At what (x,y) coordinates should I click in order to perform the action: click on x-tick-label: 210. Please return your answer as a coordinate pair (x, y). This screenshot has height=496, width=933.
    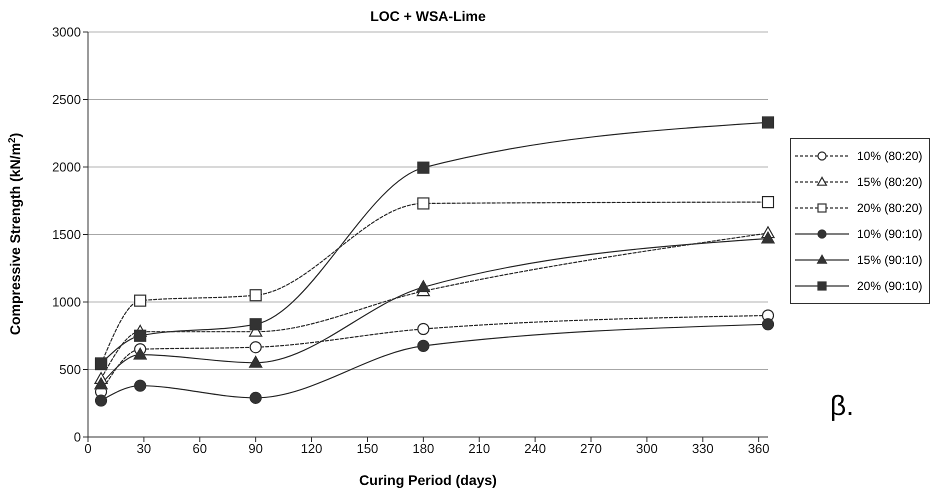
    Looking at the image, I should click on (479, 448).